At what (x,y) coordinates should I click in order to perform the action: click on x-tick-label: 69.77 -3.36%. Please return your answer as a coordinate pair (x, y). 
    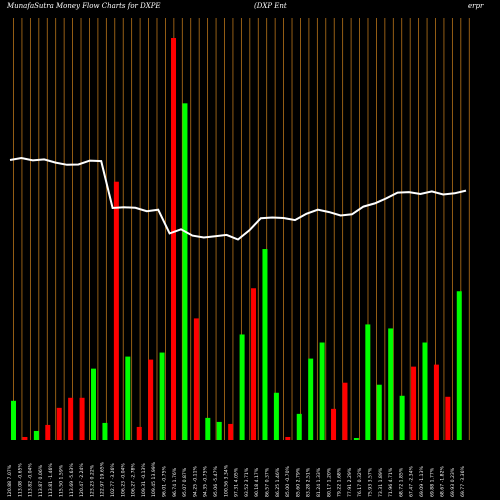
    Looking at the image, I should click on (463, 481).